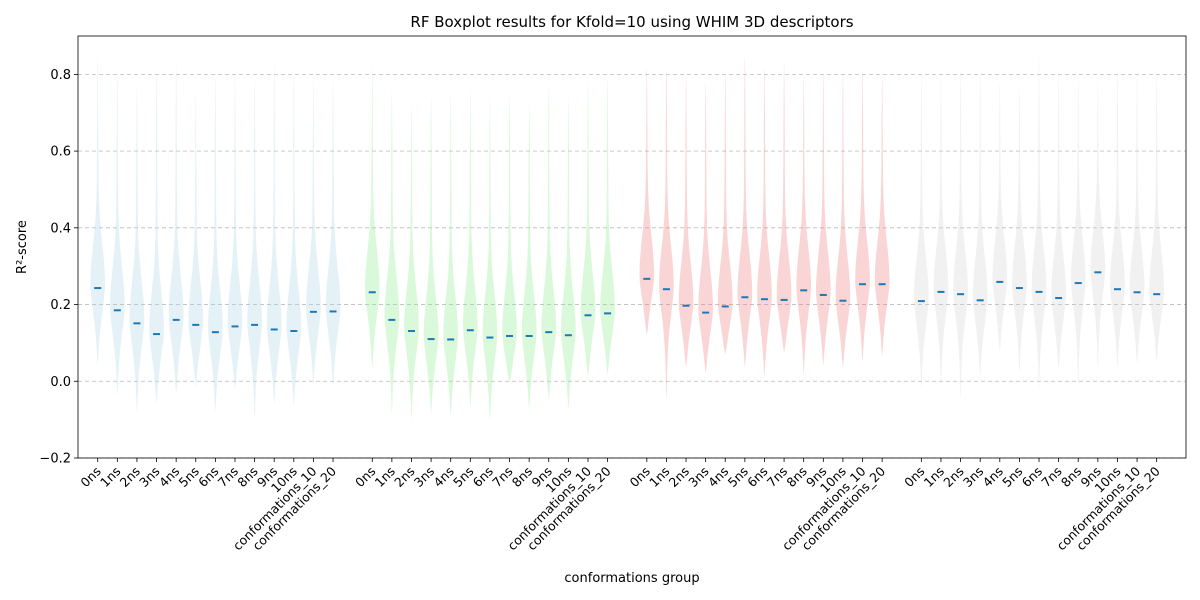 The image size is (1200, 600). Describe the element at coordinates (60, 228) in the screenshot. I see `y-tick-label: 0.4` at that location.